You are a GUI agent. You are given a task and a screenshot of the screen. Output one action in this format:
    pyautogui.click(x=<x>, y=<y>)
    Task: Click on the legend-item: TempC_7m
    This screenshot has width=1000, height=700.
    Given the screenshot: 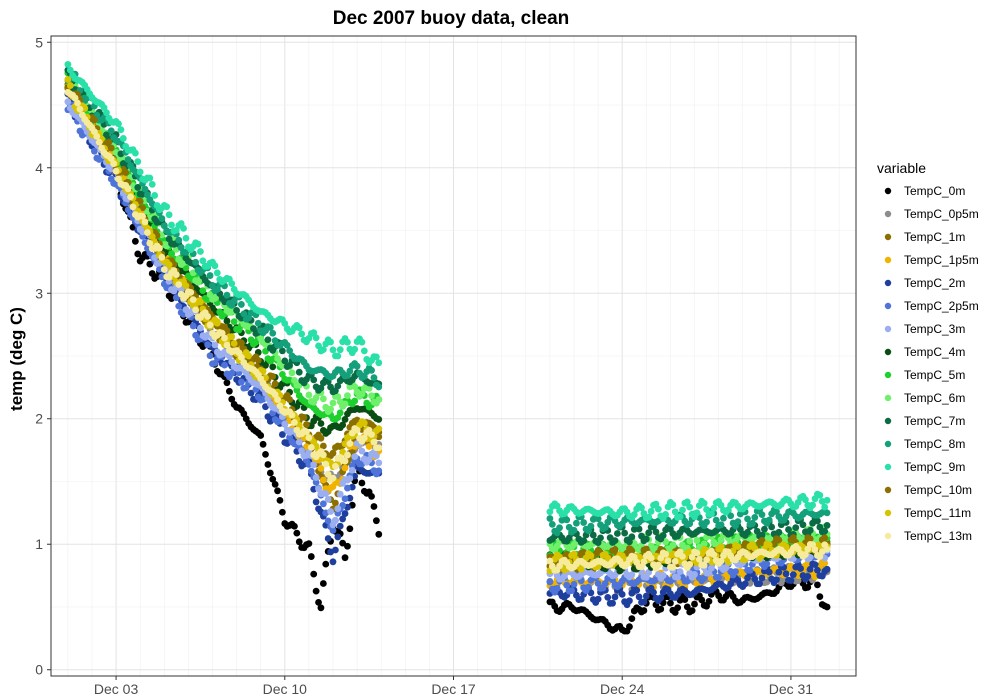 What is the action you would take?
    pyautogui.click(x=924, y=421)
    